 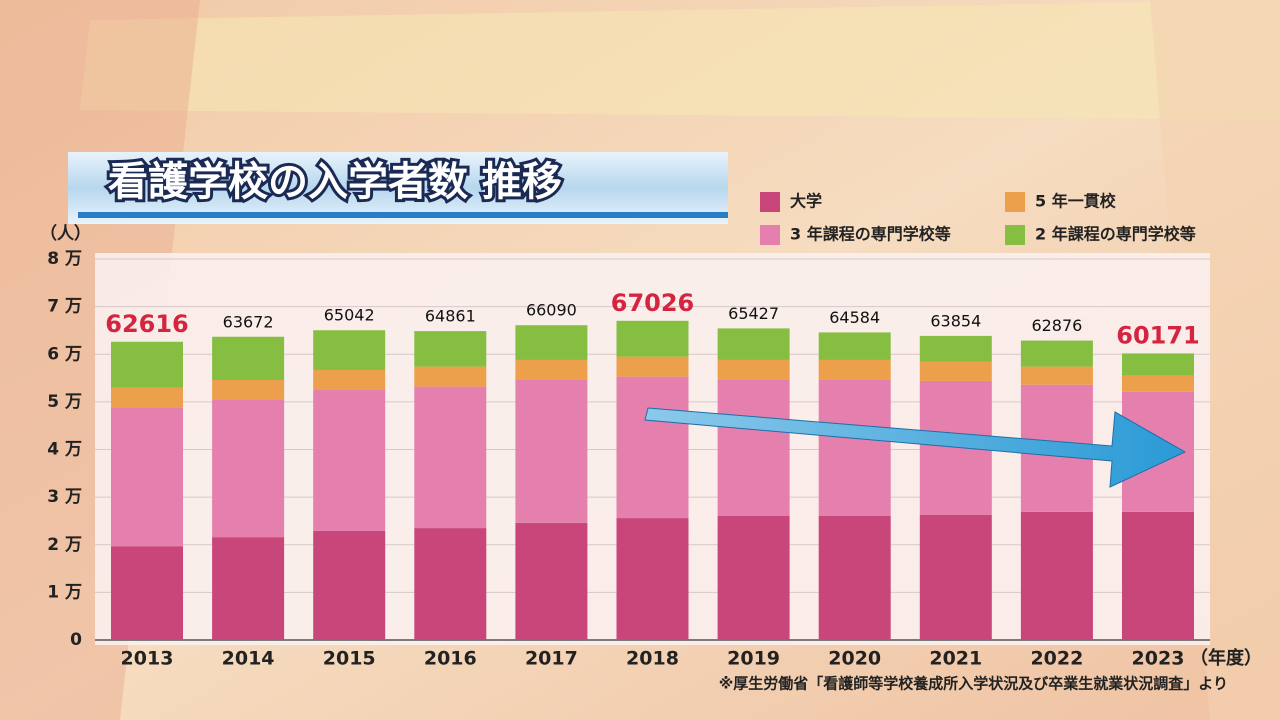 I want to click on x-unit: （年度）, so click(x=1226, y=658).